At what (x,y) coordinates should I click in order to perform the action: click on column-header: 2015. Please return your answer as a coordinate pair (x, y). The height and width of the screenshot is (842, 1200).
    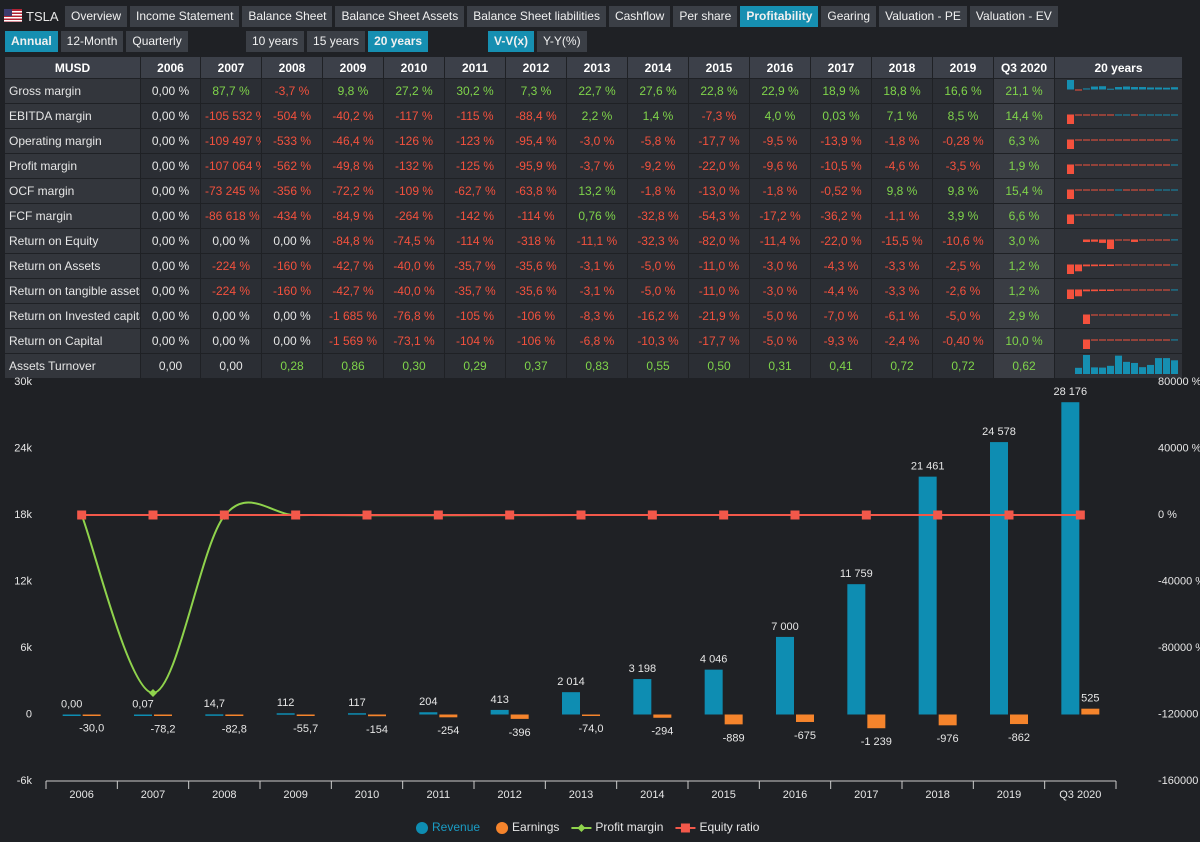
    Looking at the image, I should click on (719, 67).